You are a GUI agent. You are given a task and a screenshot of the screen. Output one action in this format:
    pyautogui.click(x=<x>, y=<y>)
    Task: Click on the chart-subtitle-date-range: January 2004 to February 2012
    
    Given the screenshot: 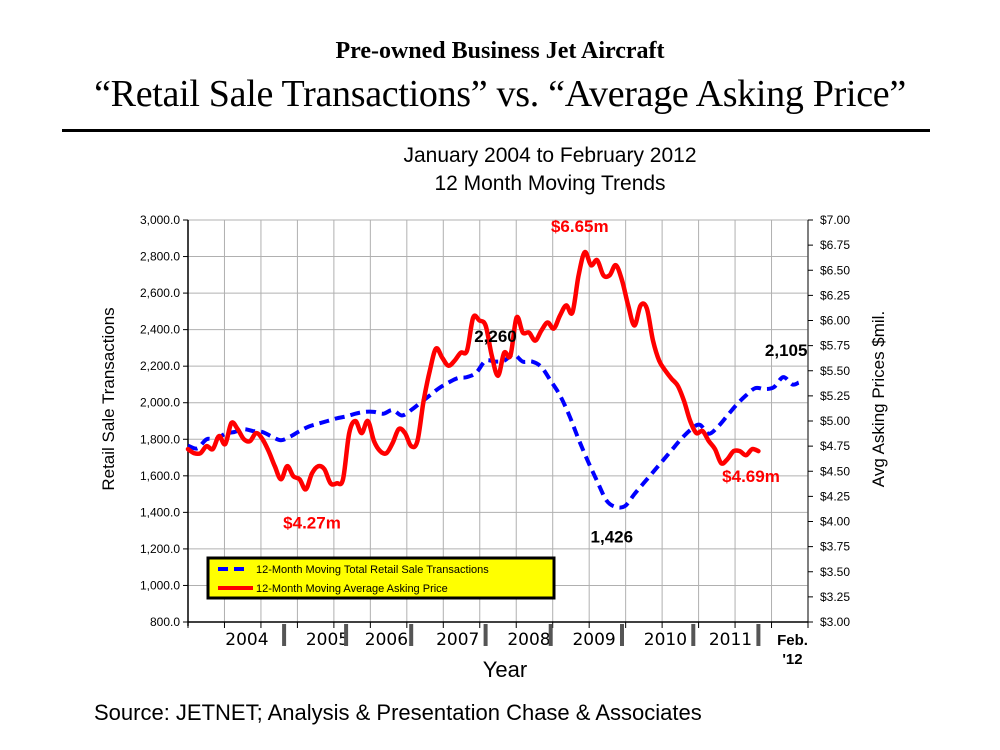 What is the action you would take?
    pyautogui.click(x=550, y=155)
    